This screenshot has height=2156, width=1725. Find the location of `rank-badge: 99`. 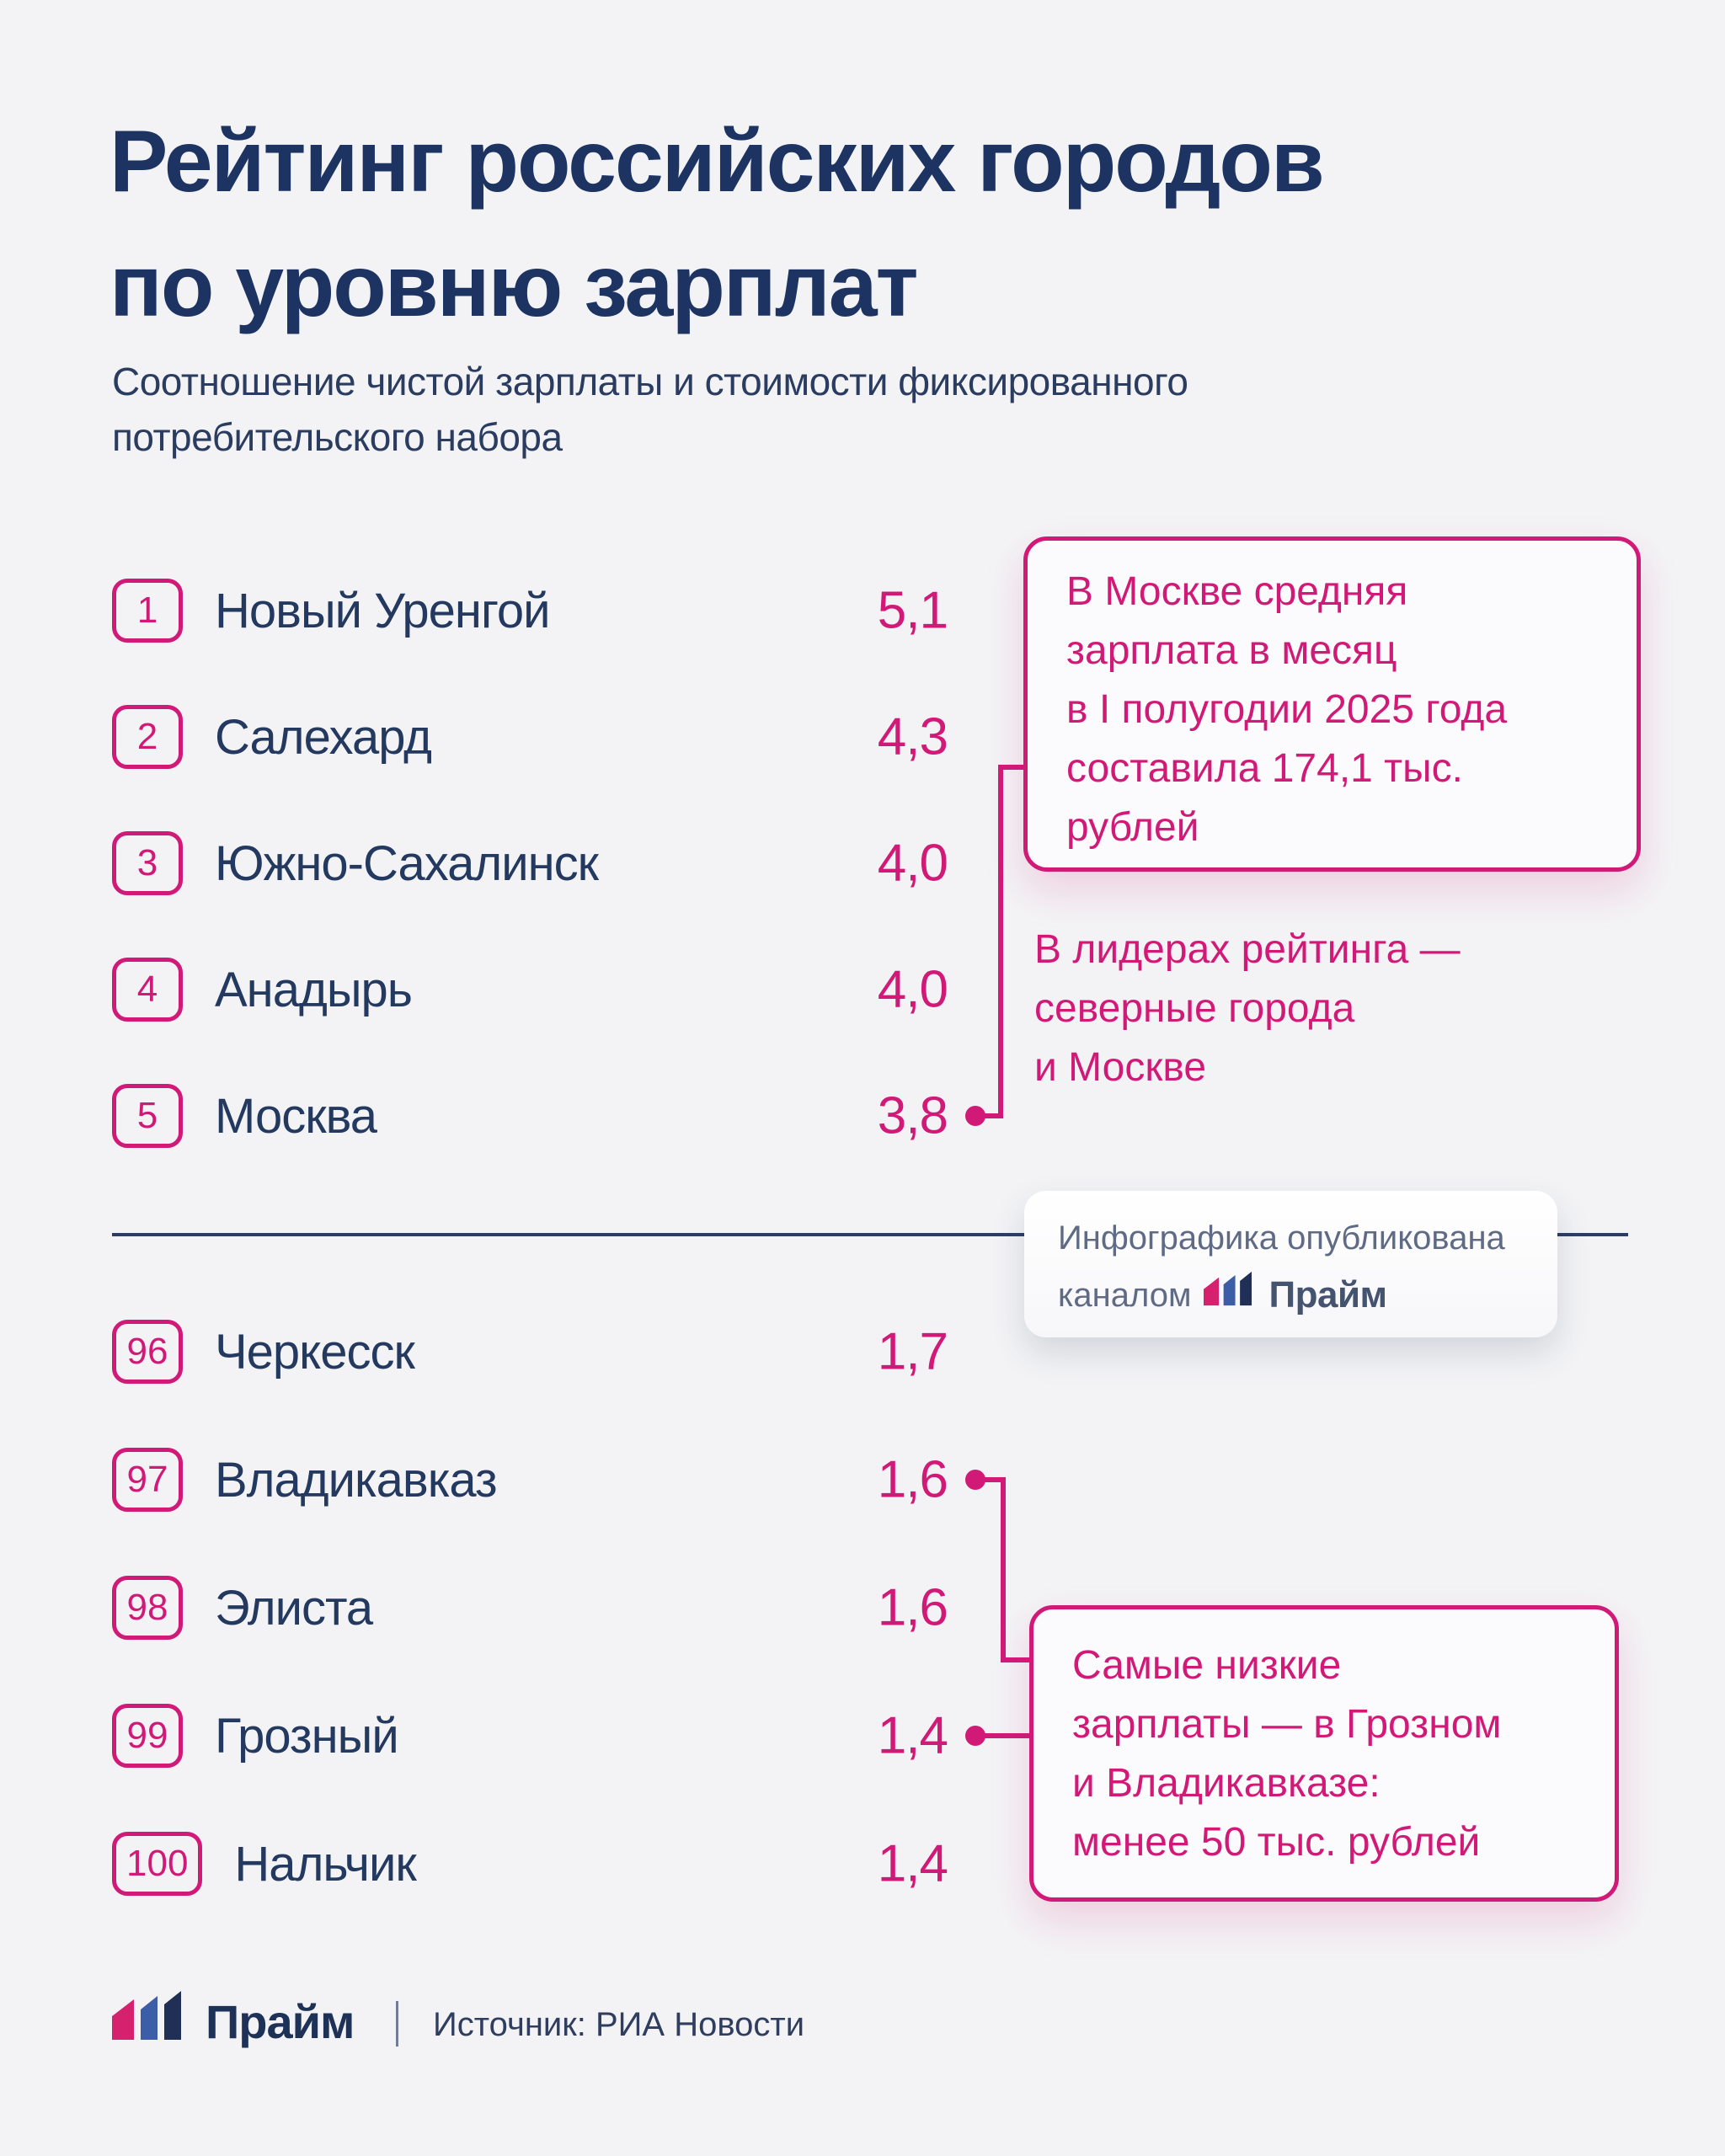

rank-badge: 99 is located at coordinates (147, 1736).